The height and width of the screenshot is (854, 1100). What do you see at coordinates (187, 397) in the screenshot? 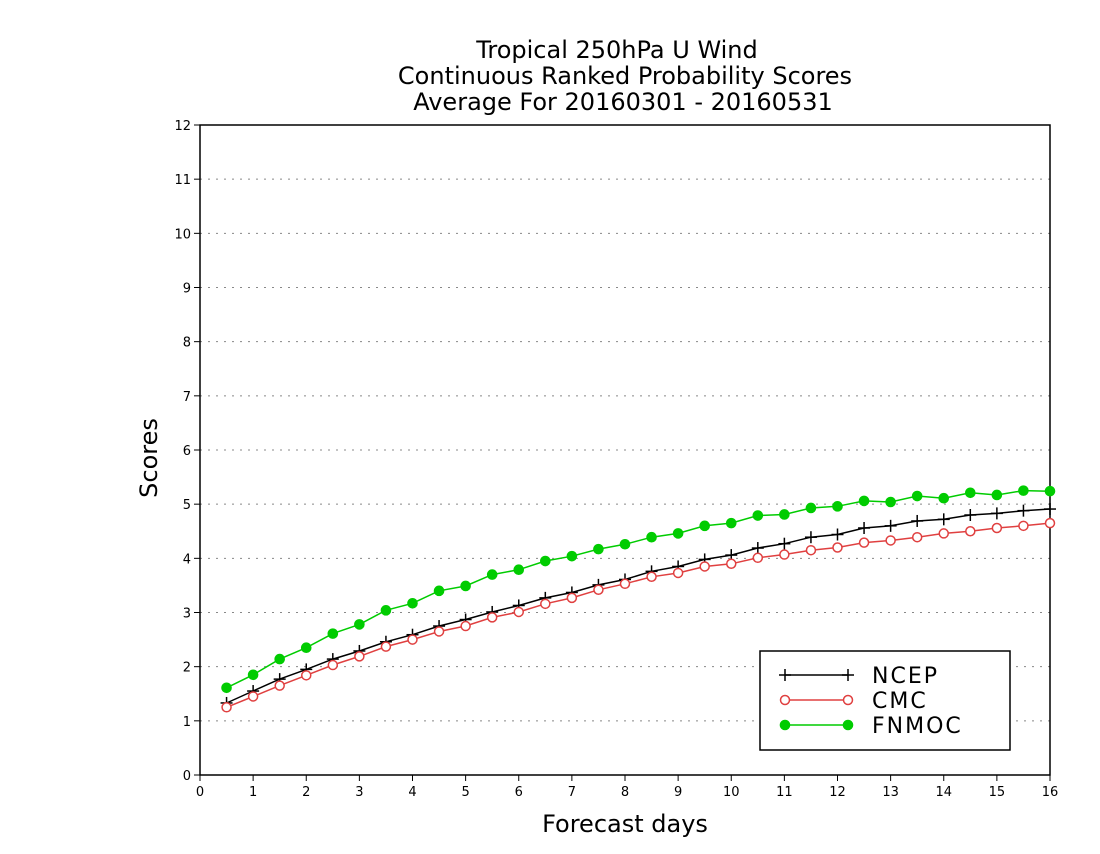
I see `y-tick-label: 7` at bounding box center [187, 397].